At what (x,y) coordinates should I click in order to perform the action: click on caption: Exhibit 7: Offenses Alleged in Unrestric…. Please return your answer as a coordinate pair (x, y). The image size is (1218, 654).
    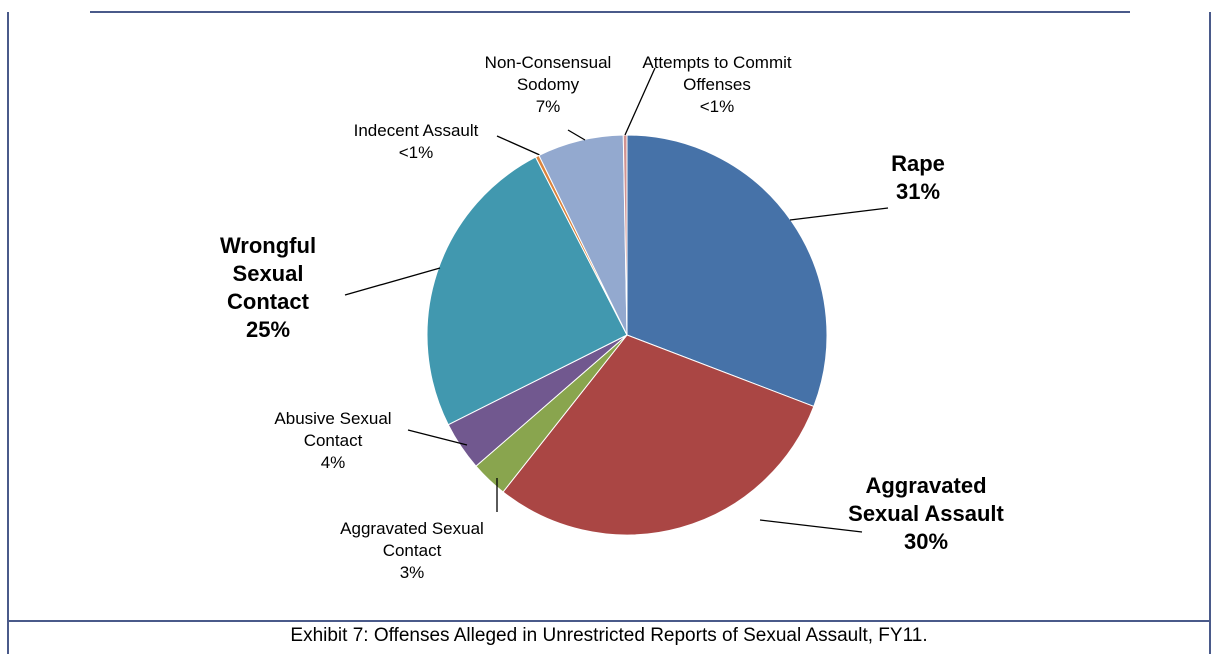
    Looking at the image, I should click on (609, 635).